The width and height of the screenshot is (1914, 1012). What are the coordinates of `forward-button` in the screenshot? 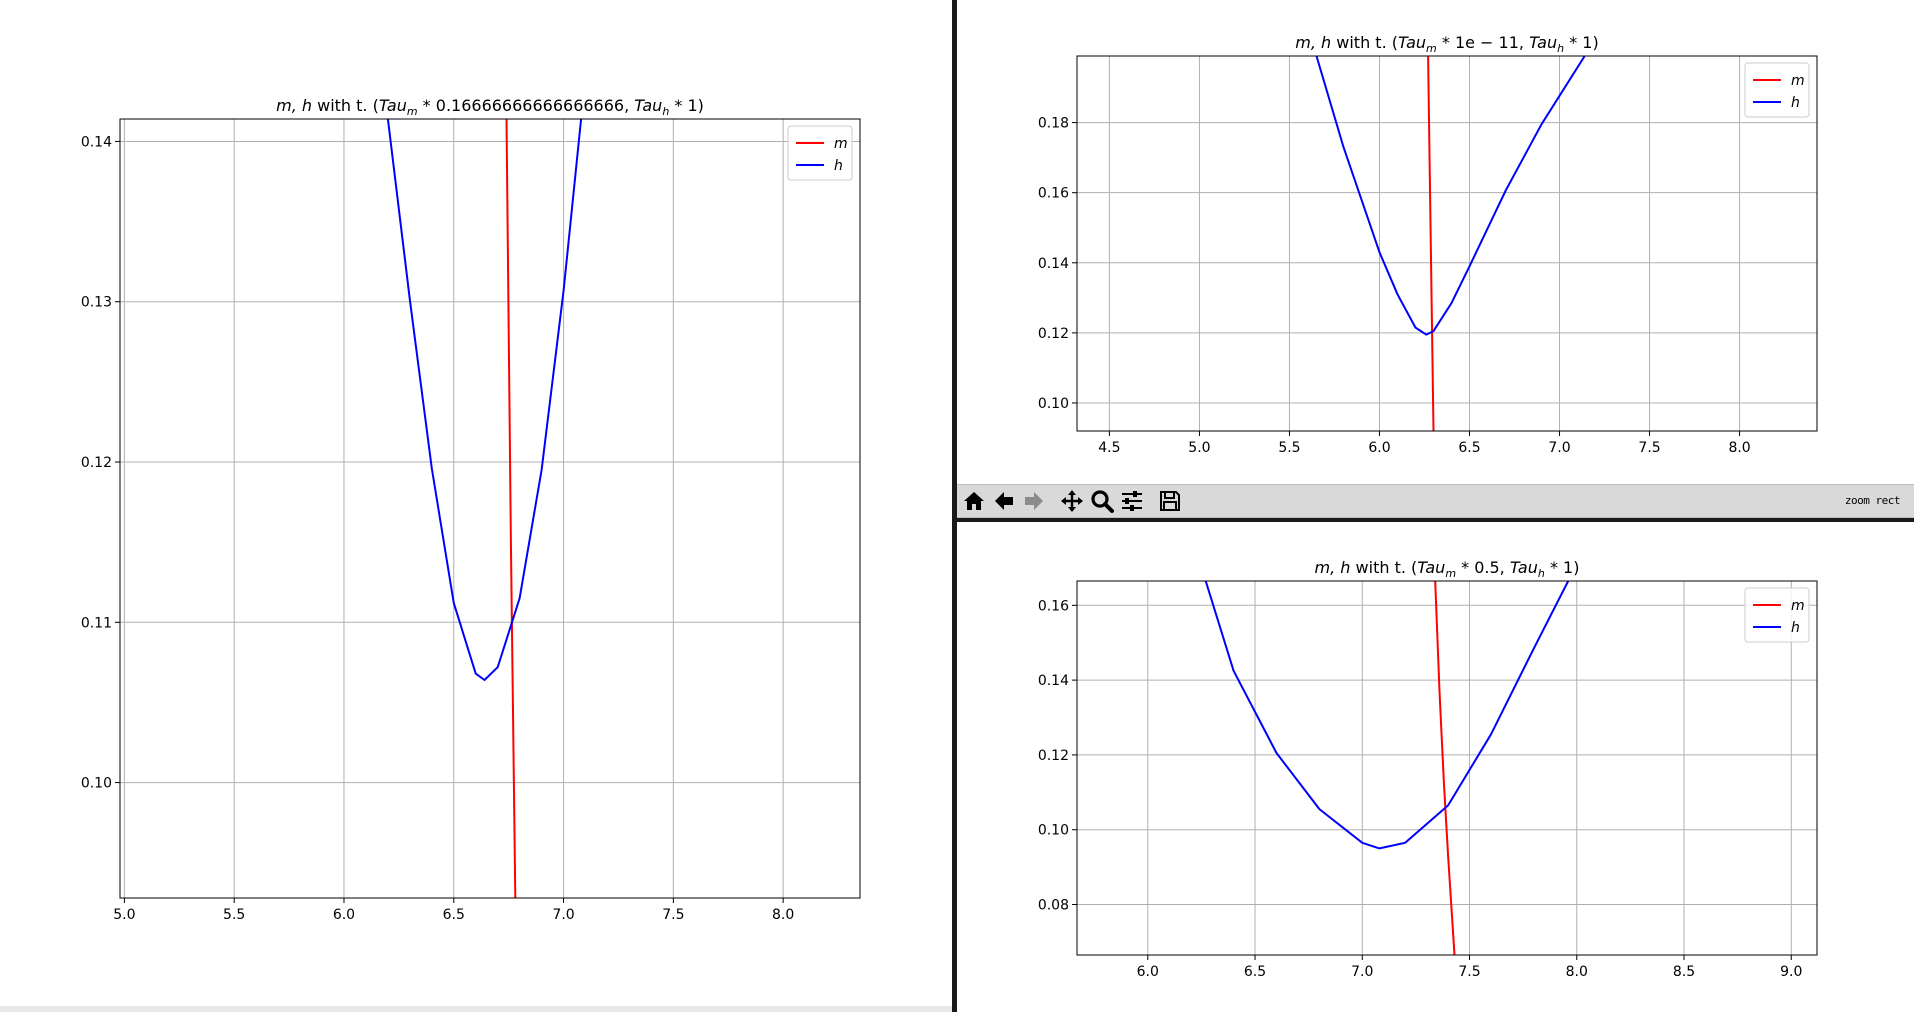 It's located at (1034, 501).